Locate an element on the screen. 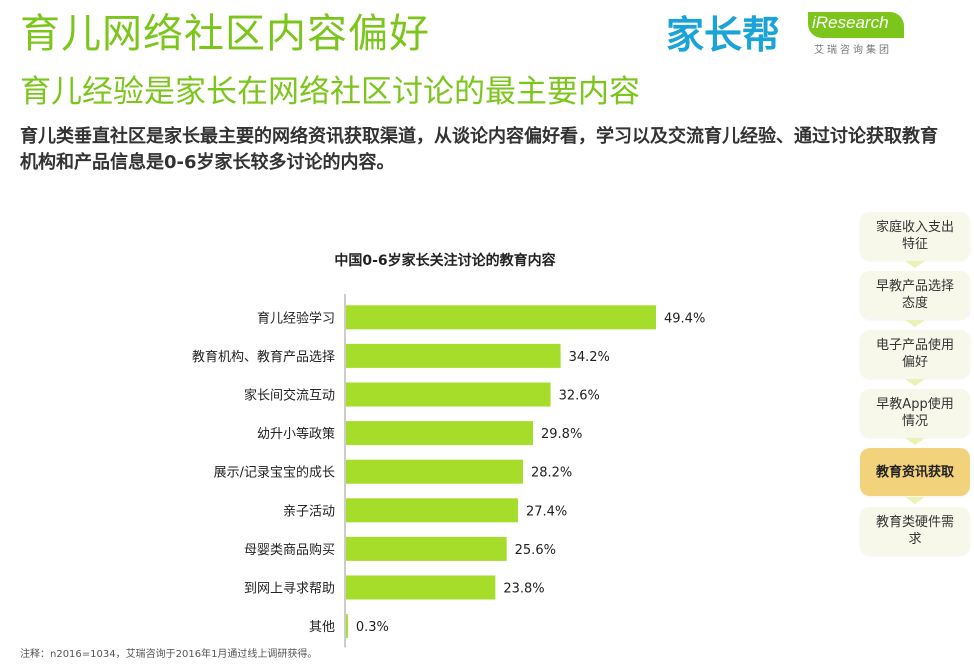 The height and width of the screenshot is (665, 974). jiazhangbang-logo-text: 家长帮 is located at coordinates (723, 35).